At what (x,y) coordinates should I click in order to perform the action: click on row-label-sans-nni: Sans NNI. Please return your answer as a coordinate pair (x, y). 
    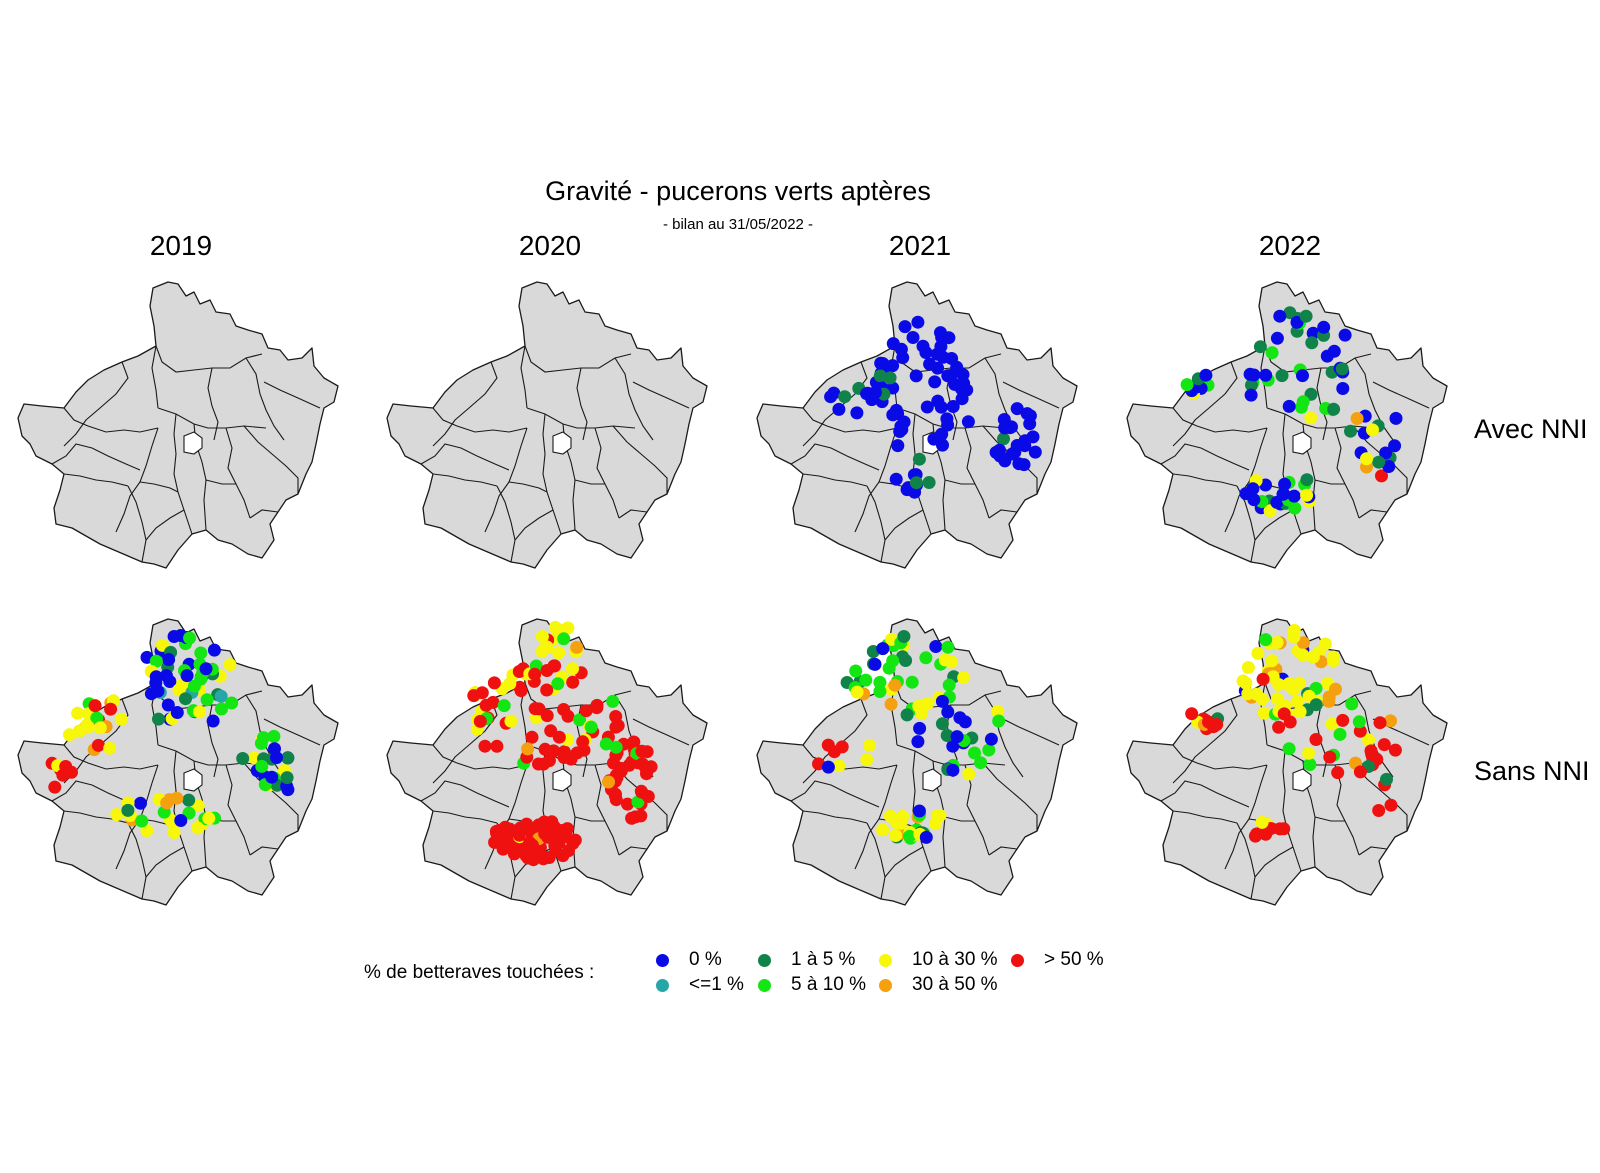
    Looking at the image, I should click on (1532, 771).